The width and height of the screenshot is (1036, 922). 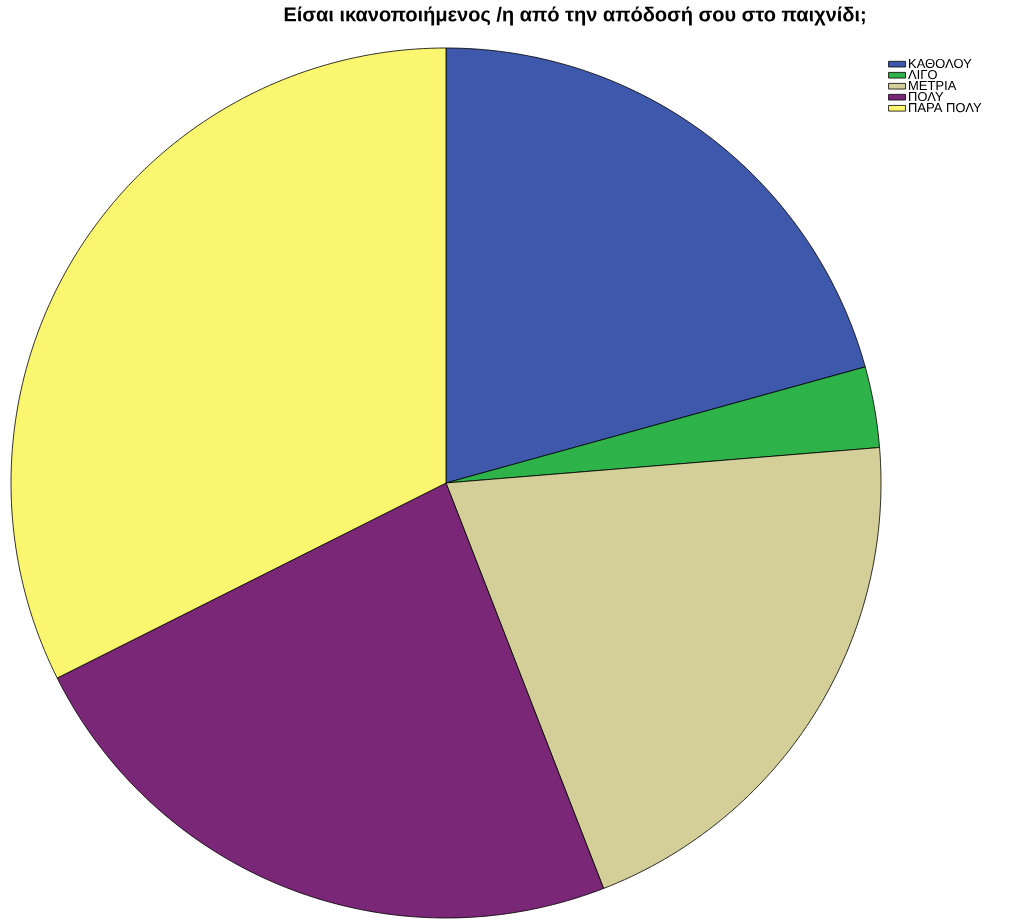 What do you see at coordinates (574, 16) in the screenshot?
I see `chart-title: Είσαι ικανοποιήμενος /η από την απόδοσή σου στο παιχνίδι;` at bounding box center [574, 16].